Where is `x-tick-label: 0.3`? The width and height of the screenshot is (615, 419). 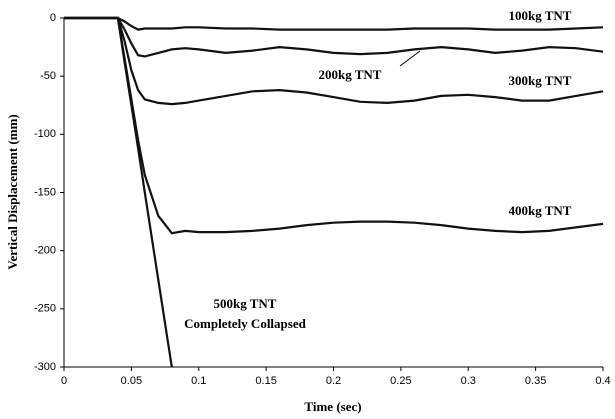
x-tick-label: 0.3 is located at coordinates (468, 381).